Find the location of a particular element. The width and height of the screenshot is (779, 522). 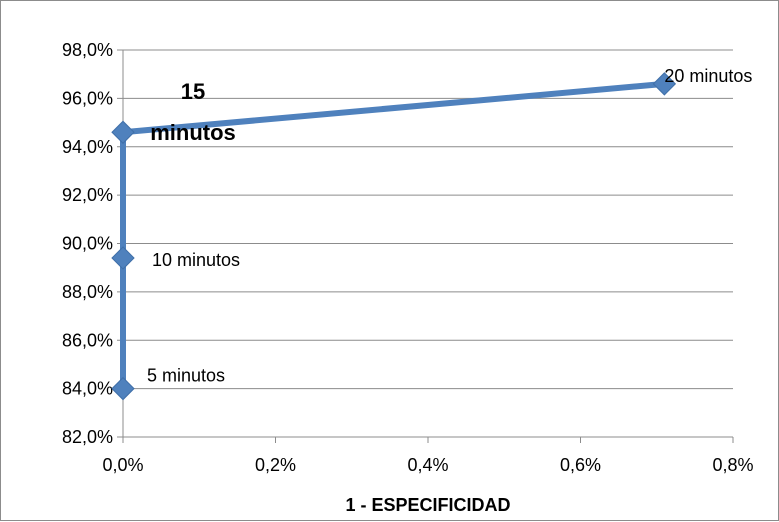

y-tick-label: 84,0% is located at coordinates (87, 389).